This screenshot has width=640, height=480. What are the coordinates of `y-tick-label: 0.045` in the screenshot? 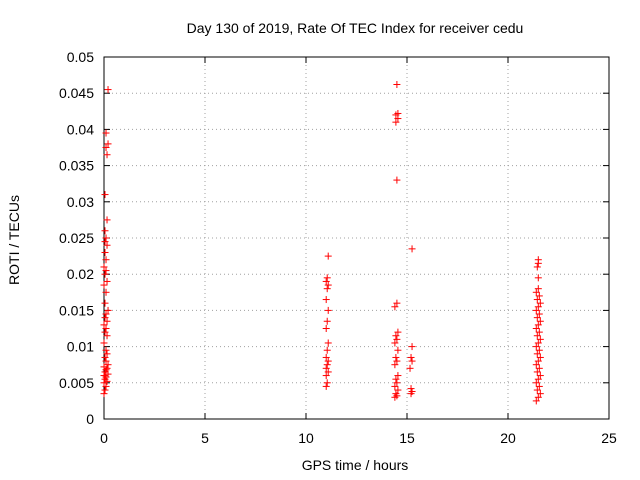 It's located at (76, 93).